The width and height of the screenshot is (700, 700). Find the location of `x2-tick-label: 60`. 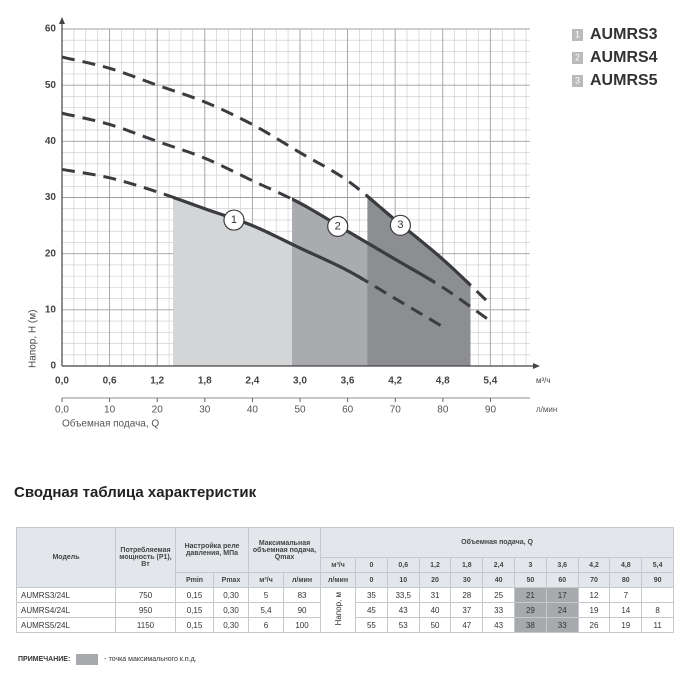

x2-tick-label: 60 is located at coordinates (348, 410).